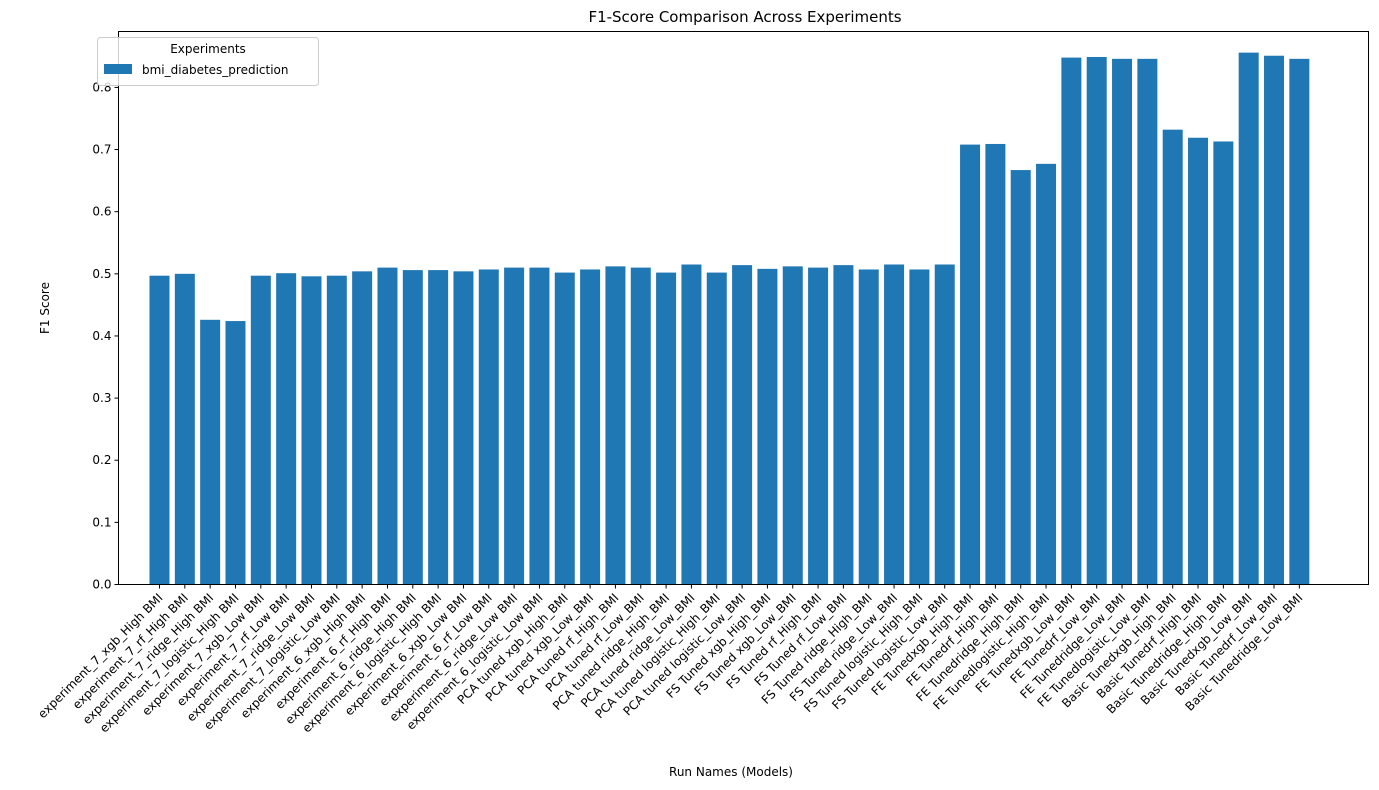 The image size is (1379, 790). Describe the element at coordinates (208, 49) in the screenshot. I see `legend-title: Experiments` at that location.